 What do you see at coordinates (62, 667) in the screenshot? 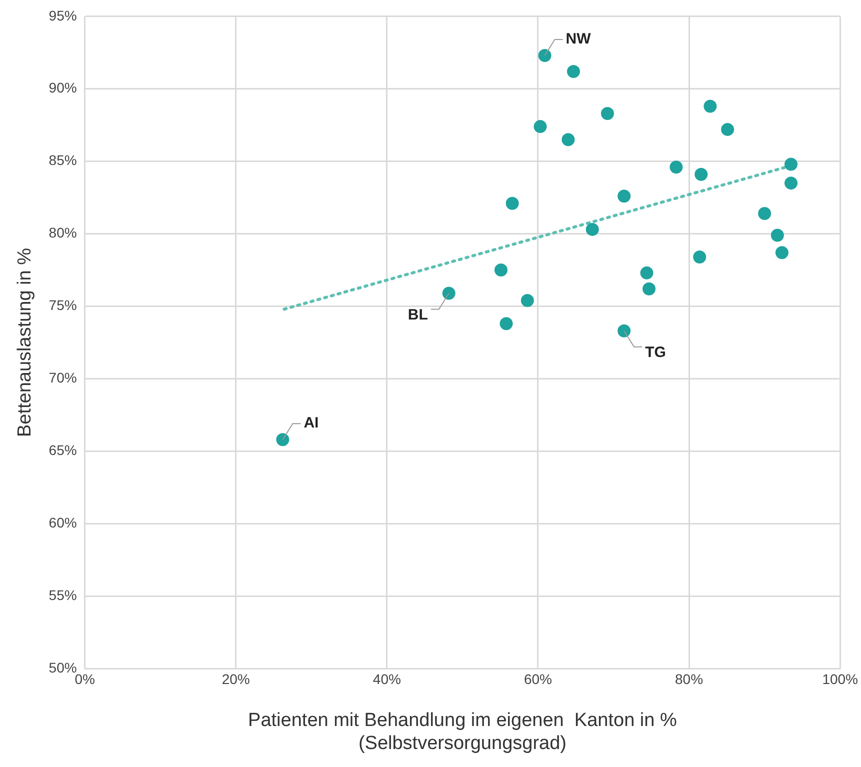
I see `y-tick-label: 50%` at bounding box center [62, 667].